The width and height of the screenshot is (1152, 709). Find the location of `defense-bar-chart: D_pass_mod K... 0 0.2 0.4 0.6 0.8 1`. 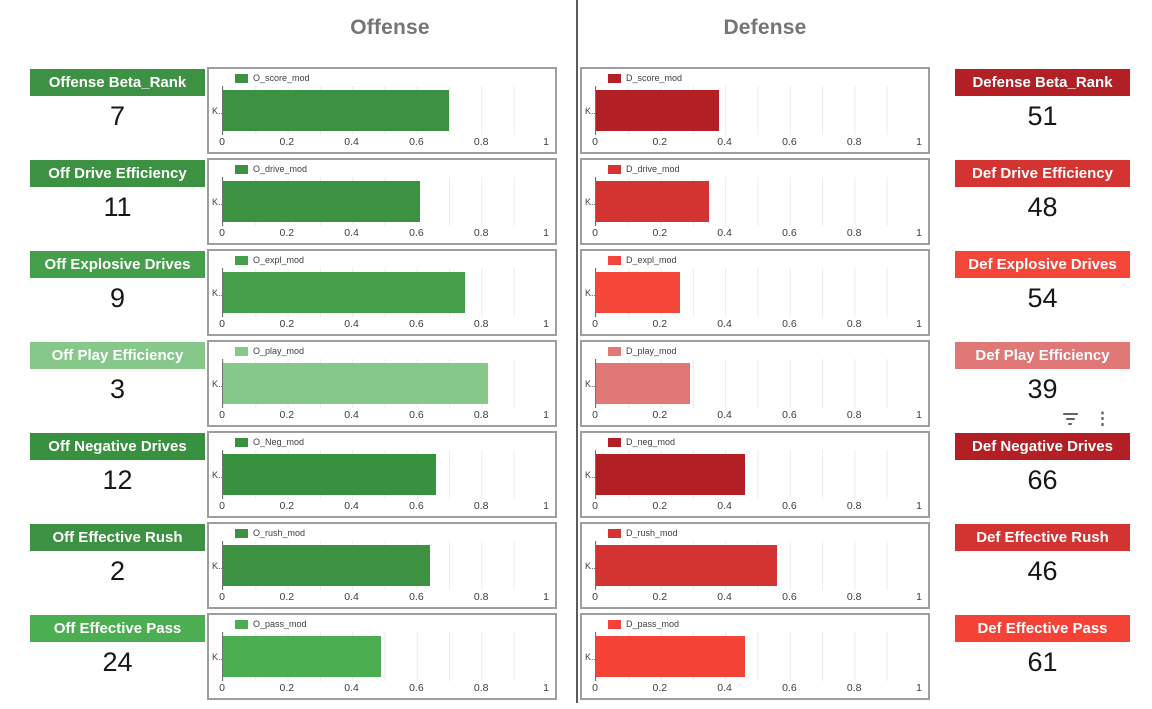

defense-bar-chart: D_pass_mod K... 0 0.2 0.4 0.6 0.8 1 is located at coordinates (755, 656).